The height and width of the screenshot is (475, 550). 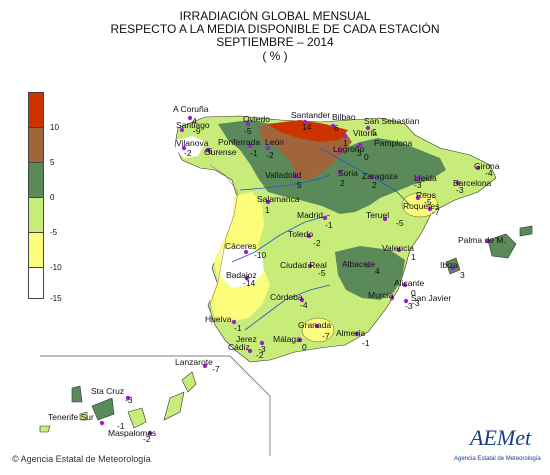 What do you see at coordinates (300, 234) in the screenshot?
I see `station-label-toledo: Toledo` at bounding box center [300, 234].